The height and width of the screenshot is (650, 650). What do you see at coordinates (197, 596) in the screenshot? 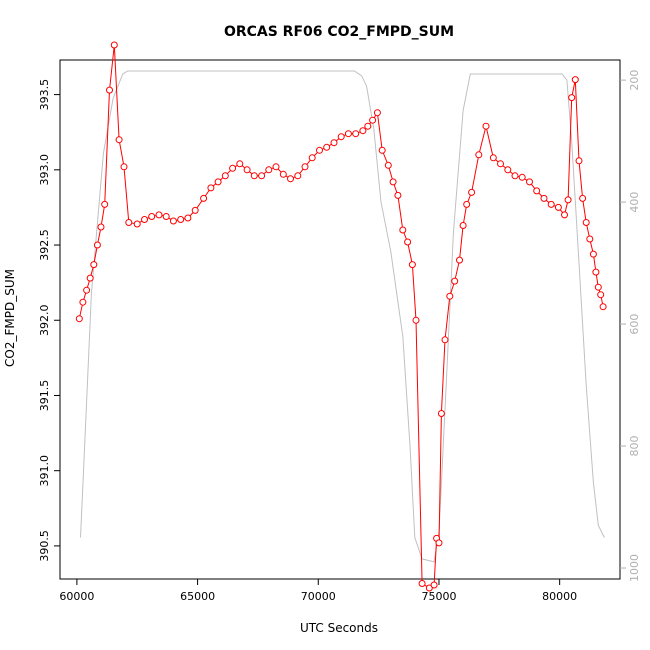
I see `x-tick-label: 65000` at bounding box center [197, 596].